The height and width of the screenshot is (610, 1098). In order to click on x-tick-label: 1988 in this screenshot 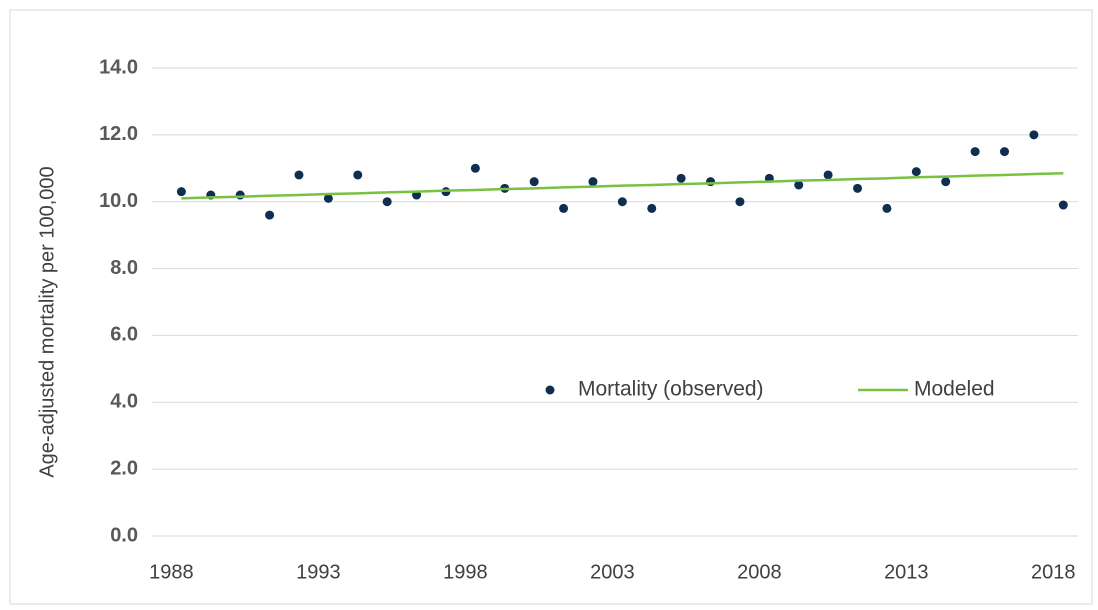, I will do `click(171, 572)`.